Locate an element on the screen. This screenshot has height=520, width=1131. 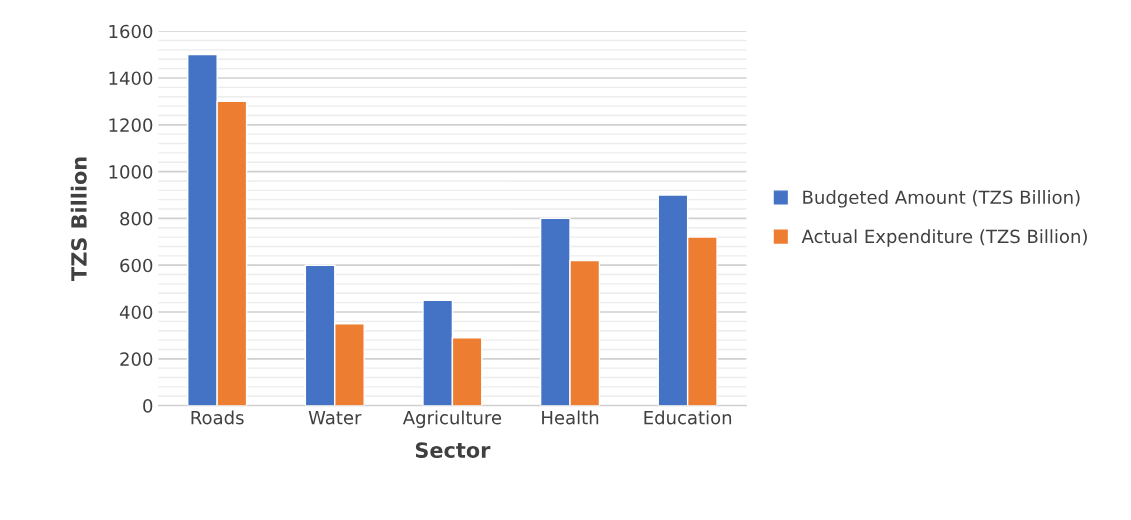
y-tick-label: 1400 is located at coordinates (131, 78).